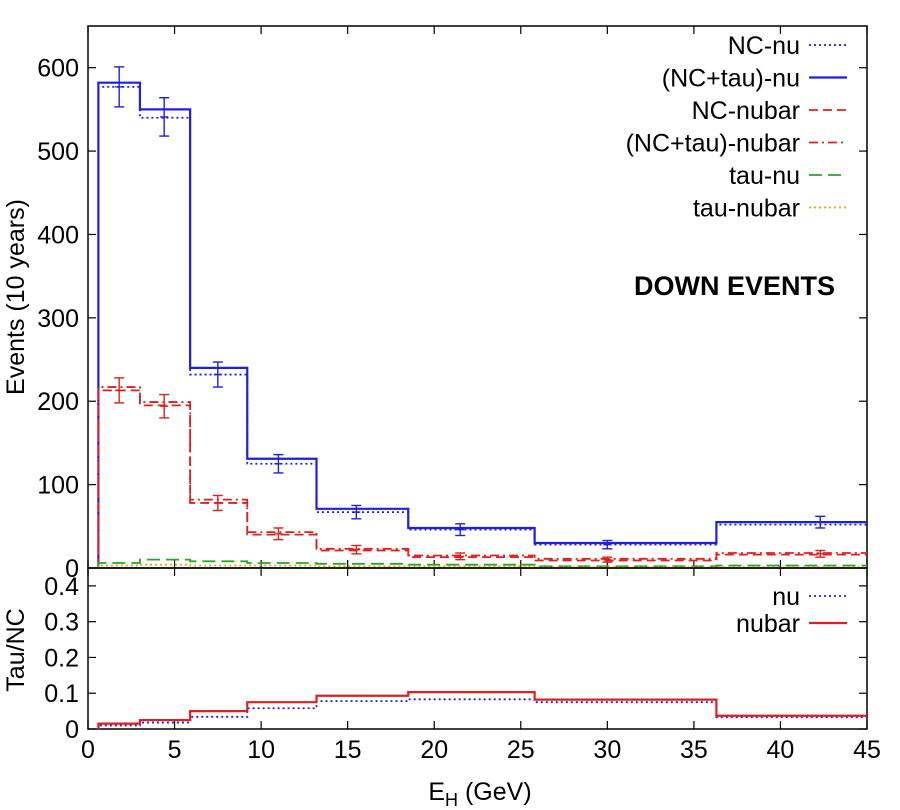  What do you see at coordinates (61, 587) in the screenshot?
I see `y-tick-label: 0.4` at bounding box center [61, 587].